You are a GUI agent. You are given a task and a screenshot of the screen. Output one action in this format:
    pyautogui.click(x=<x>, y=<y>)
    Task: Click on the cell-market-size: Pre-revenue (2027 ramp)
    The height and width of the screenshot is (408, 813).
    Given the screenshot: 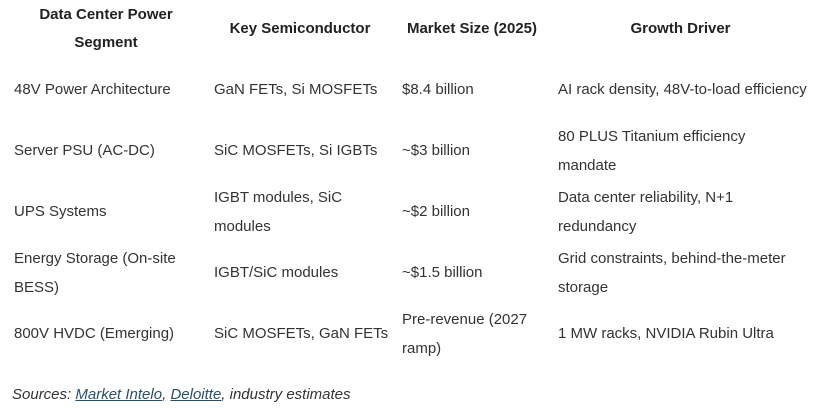 What is the action you would take?
    pyautogui.click(x=465, y=333)
    